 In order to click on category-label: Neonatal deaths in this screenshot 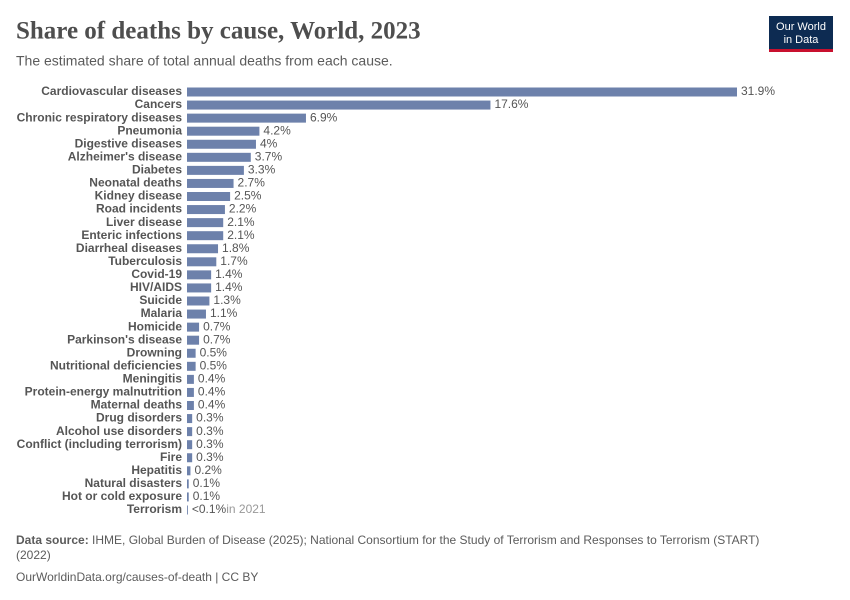, I will do `click(135, 183)`.